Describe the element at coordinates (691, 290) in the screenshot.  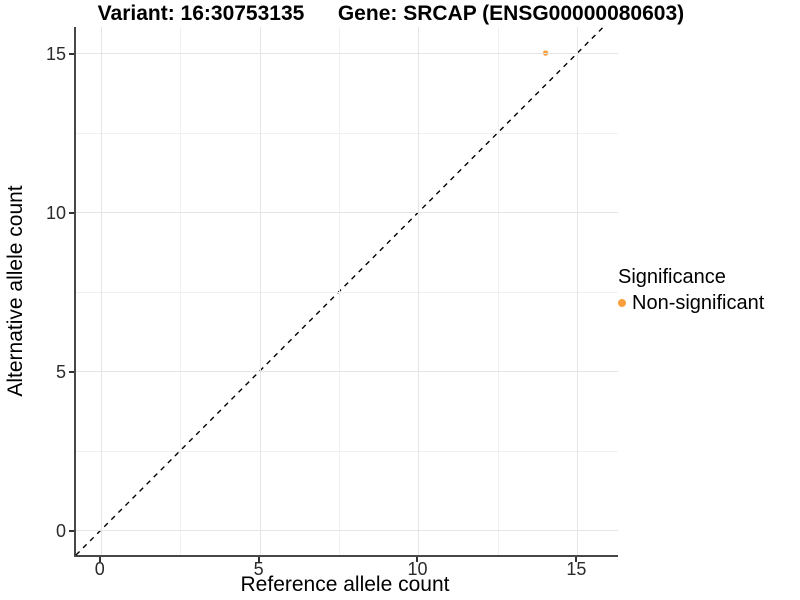
I see `legend: Significance Non-significant` at that location.